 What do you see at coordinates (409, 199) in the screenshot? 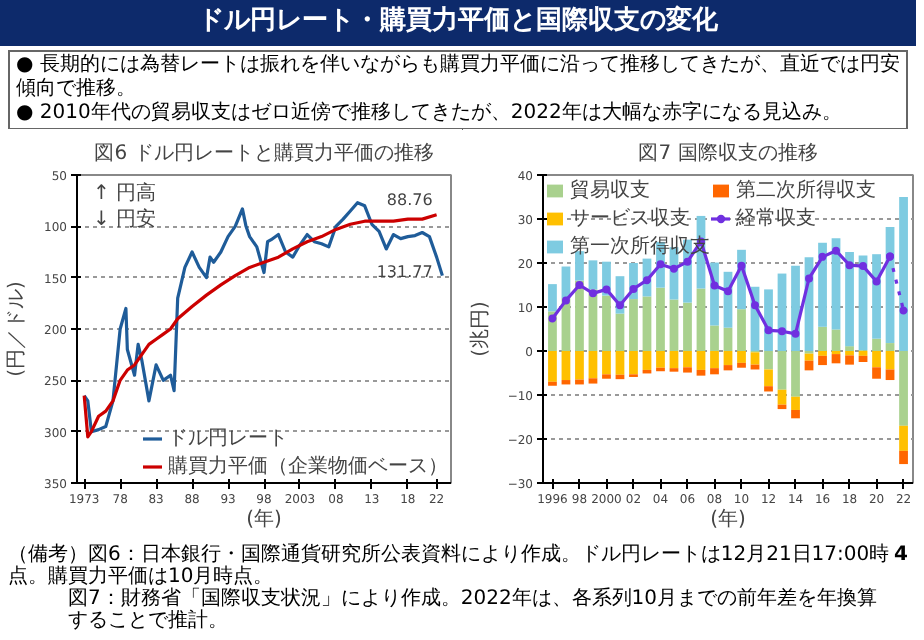
I see `annotation: 88.76` at bounding box center [409, 199].